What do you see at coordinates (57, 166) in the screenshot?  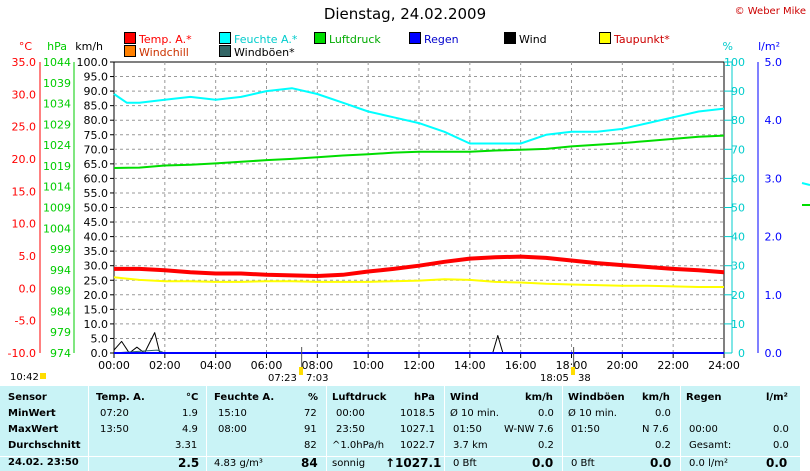 I see `pressure-axis-tick-label: 1019` at bounding box center [57, 166].